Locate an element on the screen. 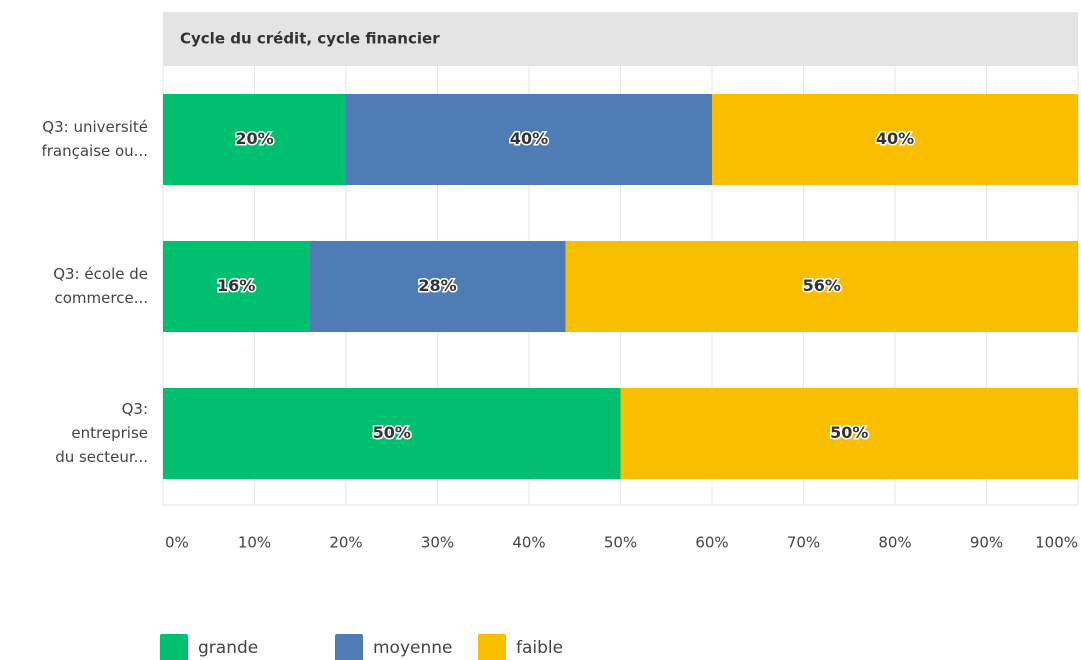  value-label: 56% is located at coordinates (822, 285).